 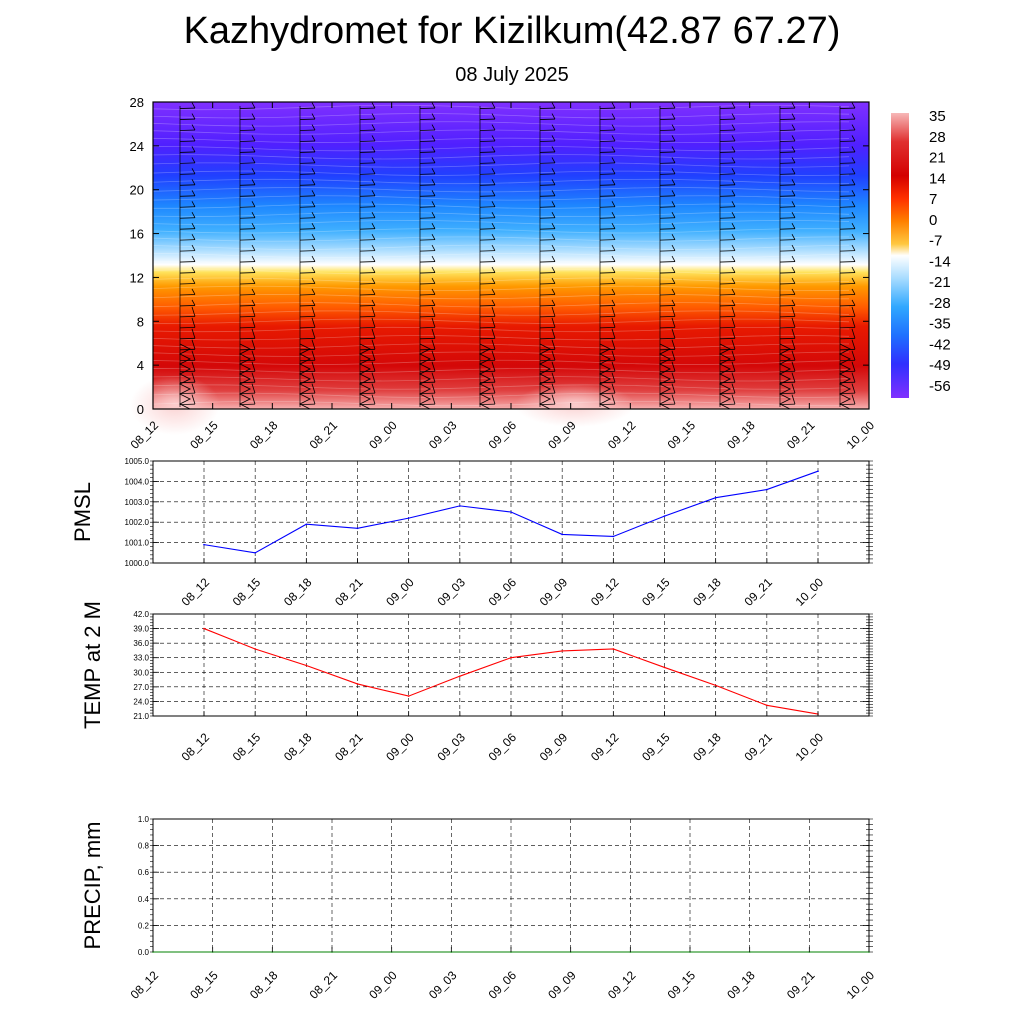 I want to click on colorbar-label: -42, so click(x=940, y=344).